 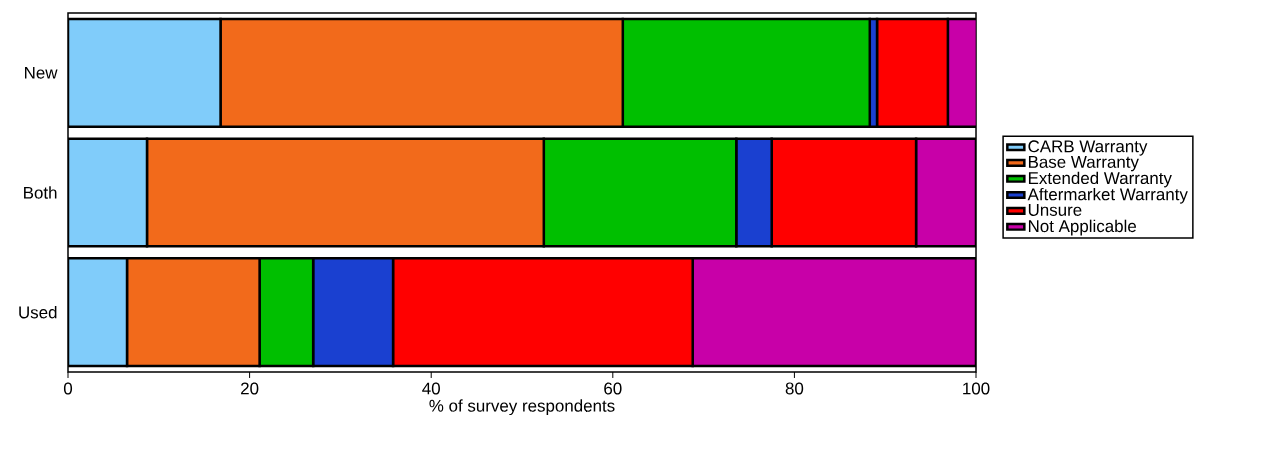 I want to click on legend-label: CARB Warranty, so click(x=1088, y=148).